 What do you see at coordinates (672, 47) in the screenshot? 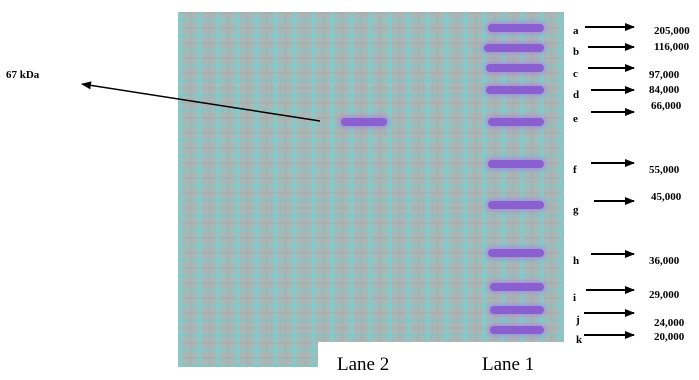
I see `mw-label-b: 116,000` at bounding box center [672, 47].